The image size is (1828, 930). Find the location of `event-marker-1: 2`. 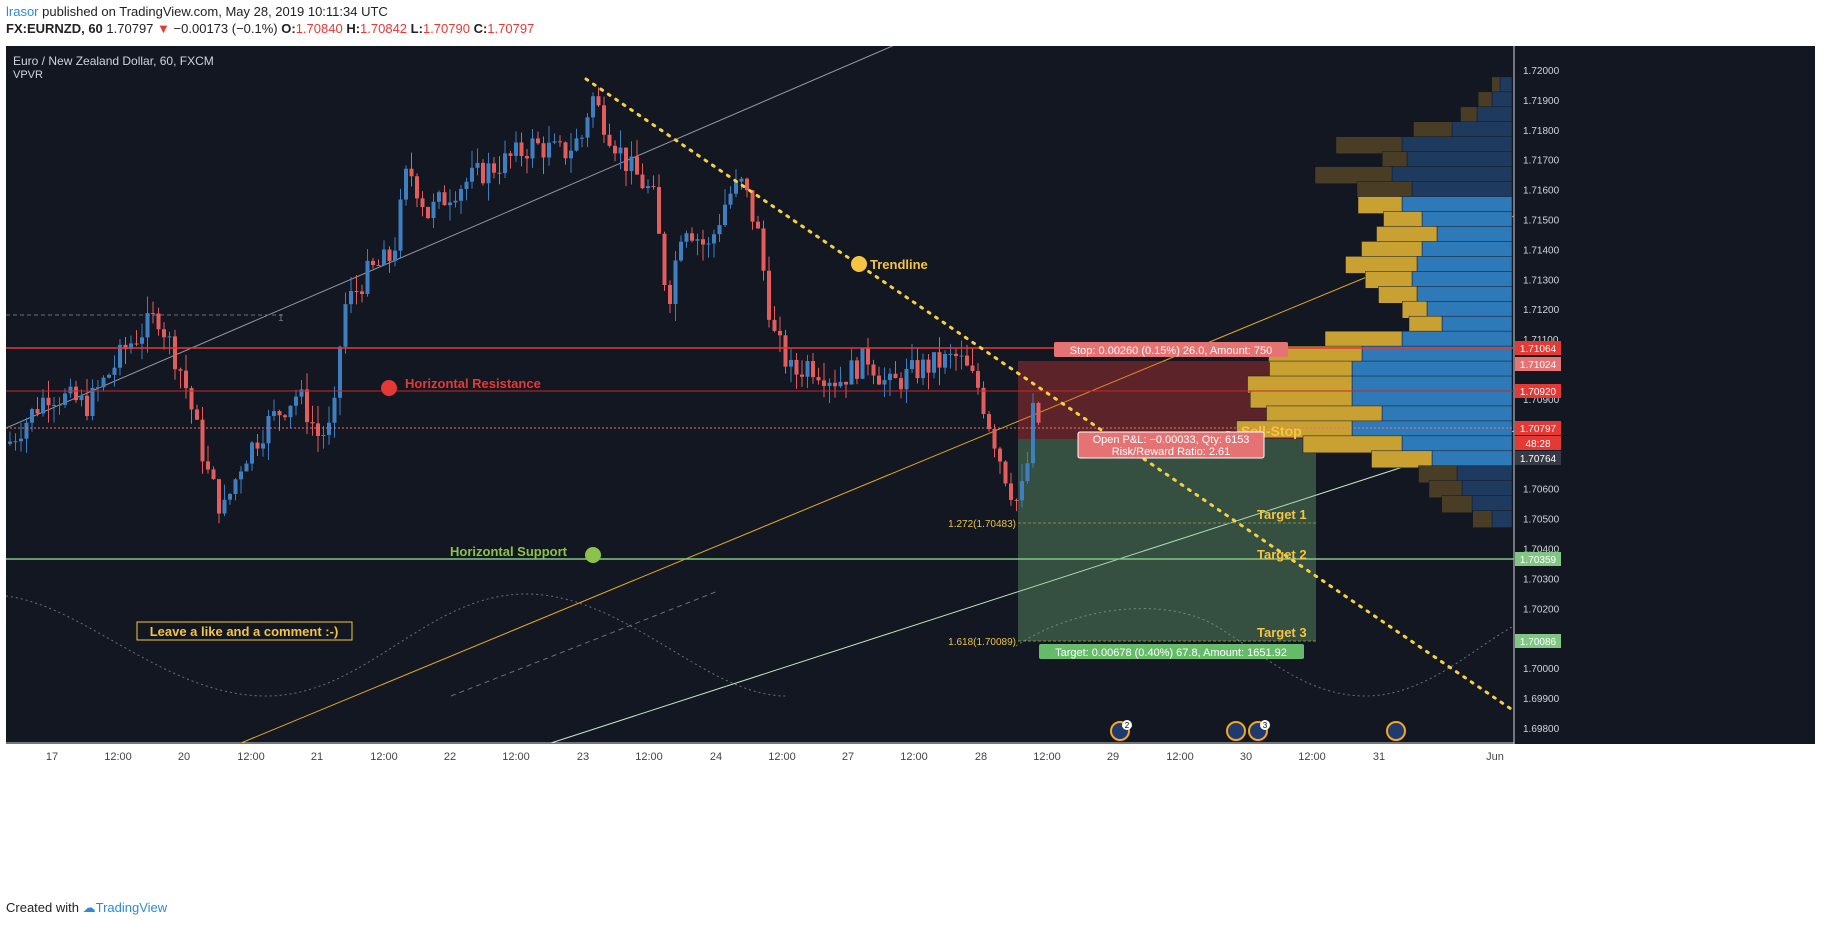

event-marker-1: 2 is located at coordinates (1121, 730).